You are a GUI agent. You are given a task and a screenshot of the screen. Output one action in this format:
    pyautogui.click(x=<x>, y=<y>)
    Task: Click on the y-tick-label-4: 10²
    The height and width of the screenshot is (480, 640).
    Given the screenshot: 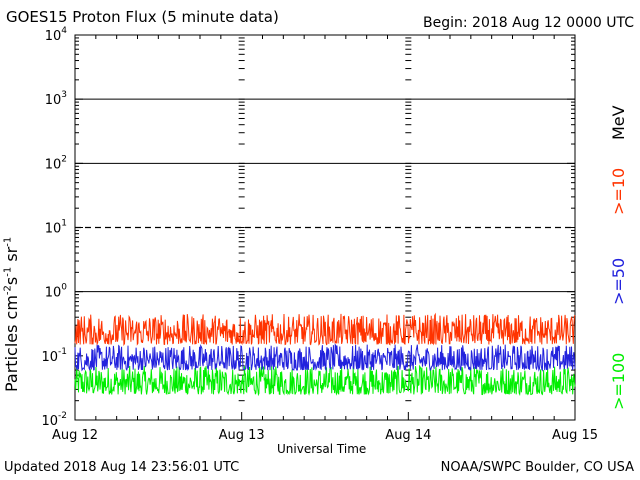 What is the action you would take?
    pyautogui.click(x=56, y=163)
    